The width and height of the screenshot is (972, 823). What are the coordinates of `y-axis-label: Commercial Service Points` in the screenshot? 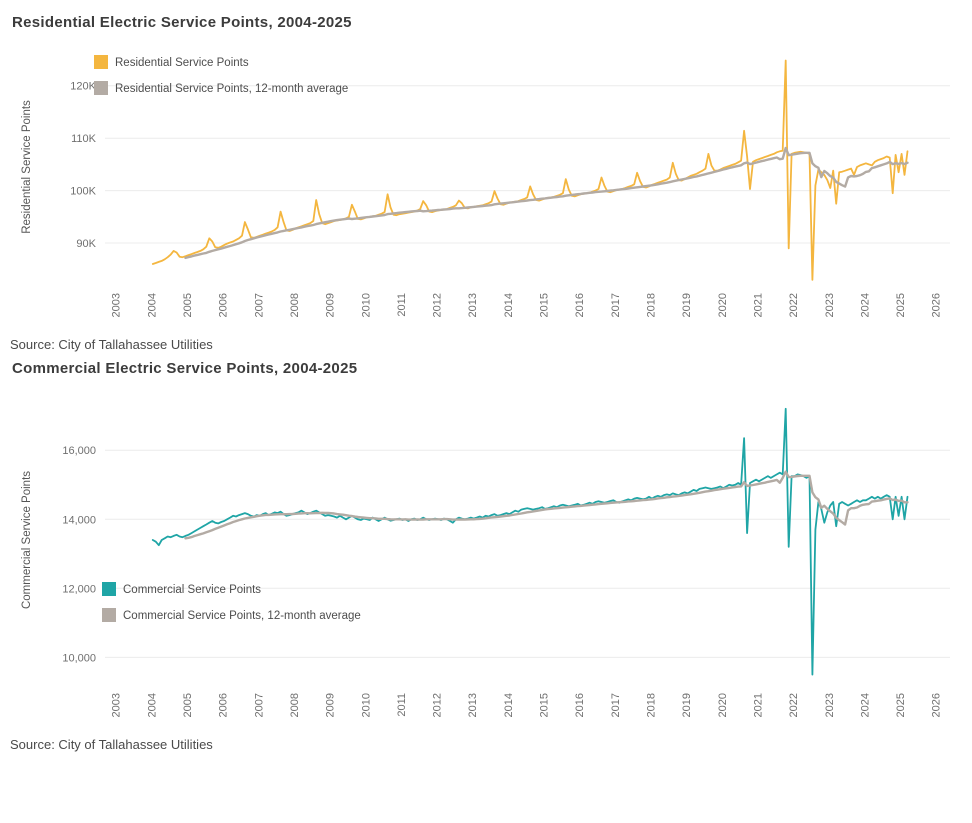 It's located at (27, 540).